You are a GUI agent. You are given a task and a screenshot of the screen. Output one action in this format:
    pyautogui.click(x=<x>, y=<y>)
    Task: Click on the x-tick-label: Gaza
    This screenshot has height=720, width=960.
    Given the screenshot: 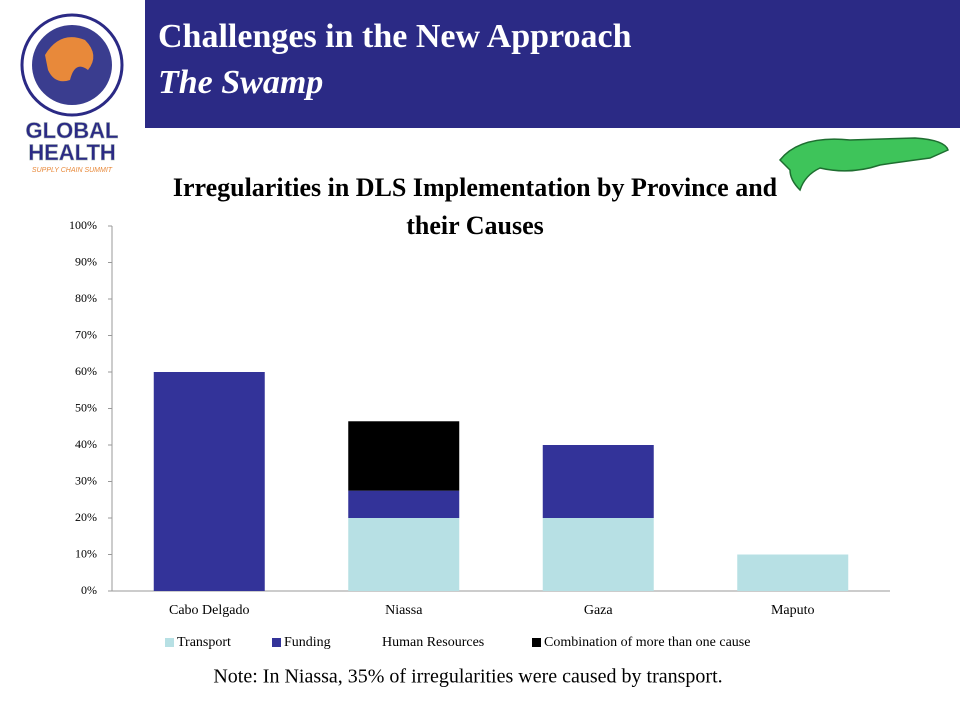 What is the action you would take?
    pyautogui.click(x=599, y=610)
    